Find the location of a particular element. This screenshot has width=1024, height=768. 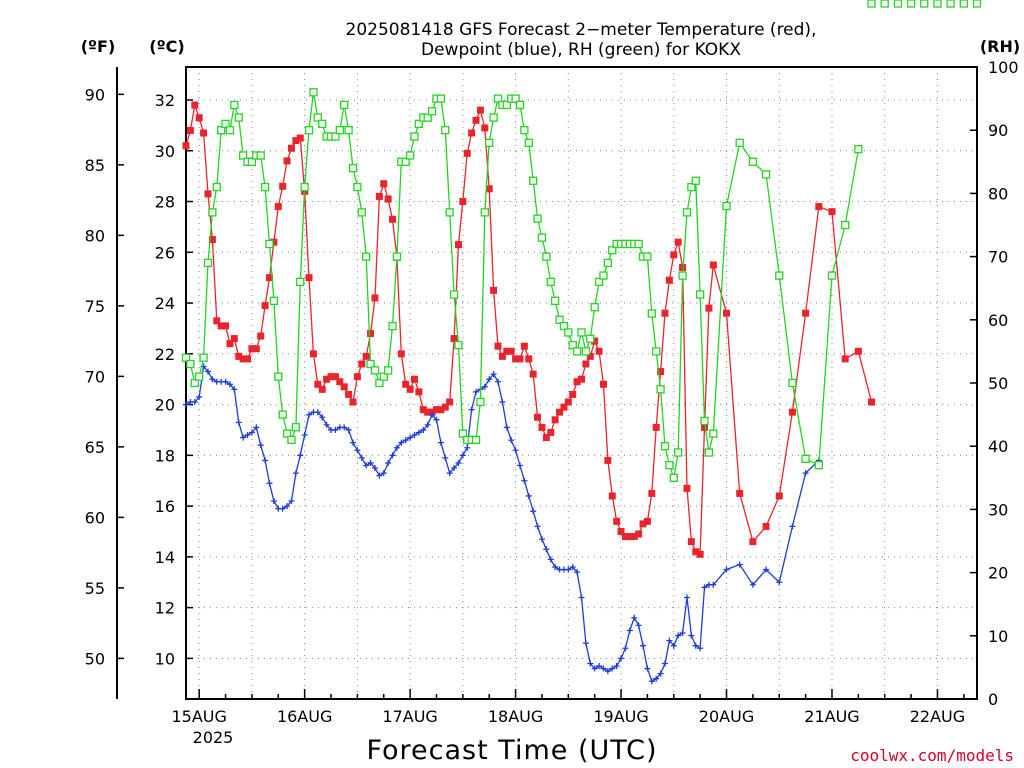

time-tick-label: 15AUG is located at coordinates (198, 716).